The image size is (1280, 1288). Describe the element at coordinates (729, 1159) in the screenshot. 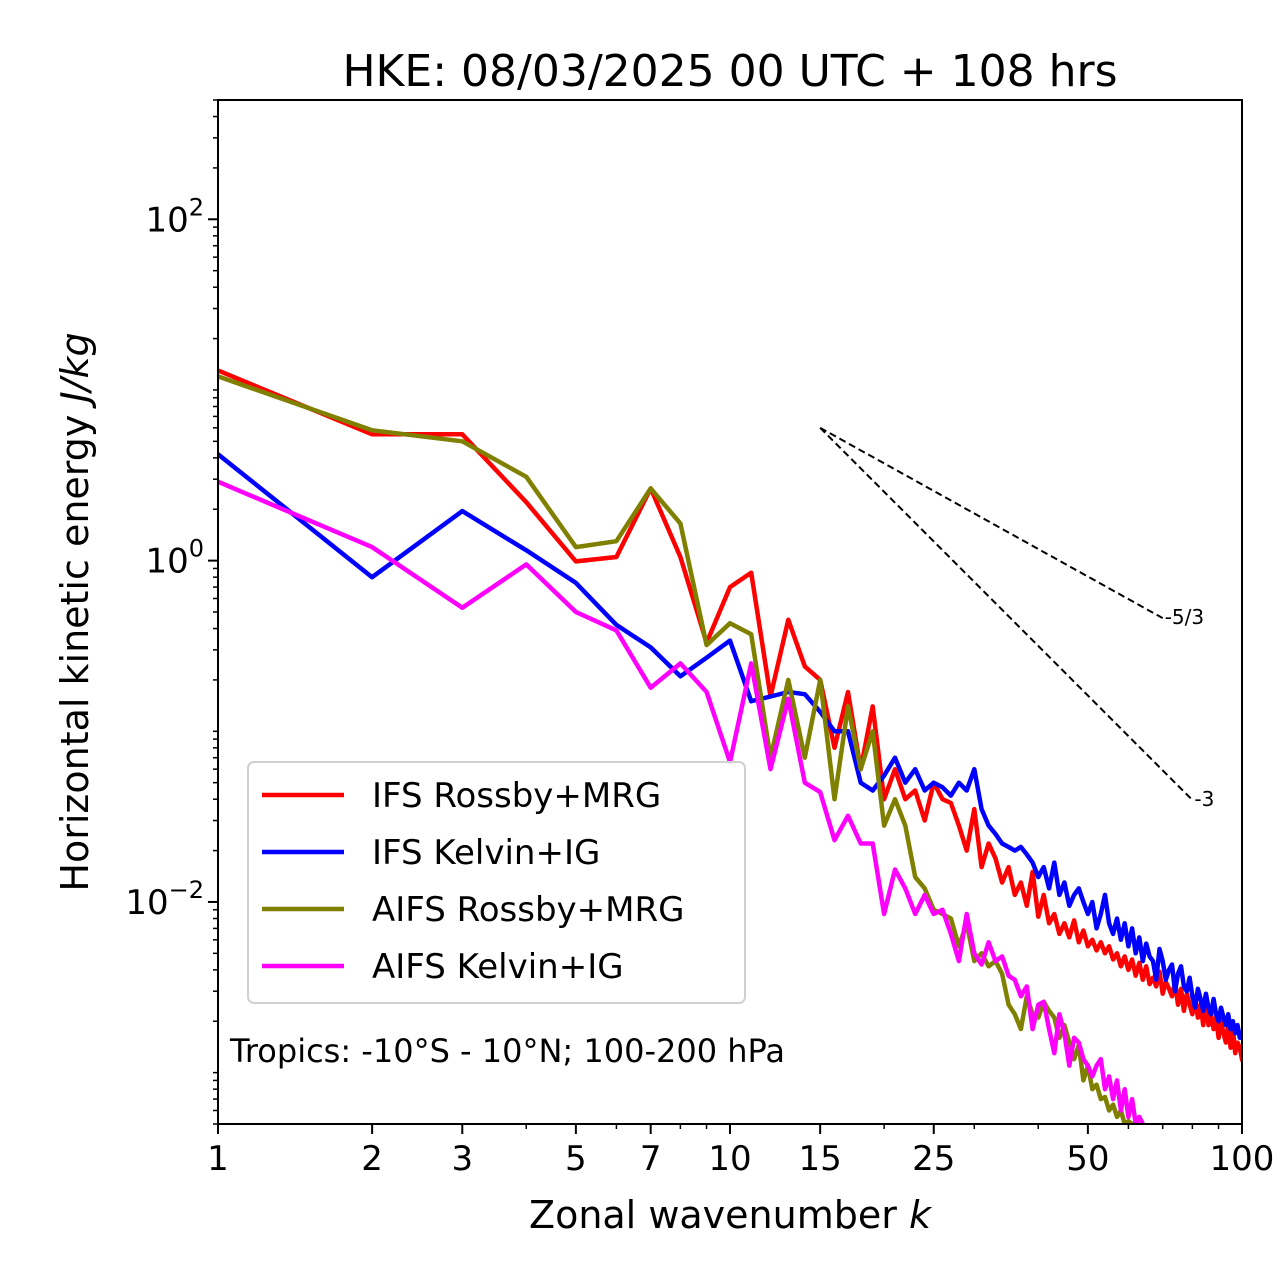

I see `x-tick-label-6: 10` at that location.